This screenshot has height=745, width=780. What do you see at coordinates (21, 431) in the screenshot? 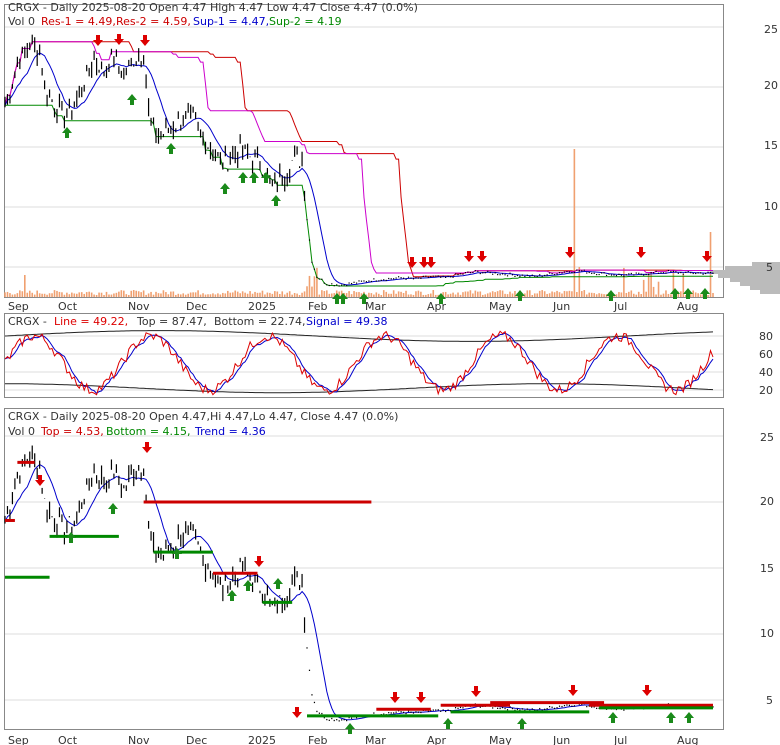
I see `panel3-vol: Vol 0` at bounding box center [21, 431].